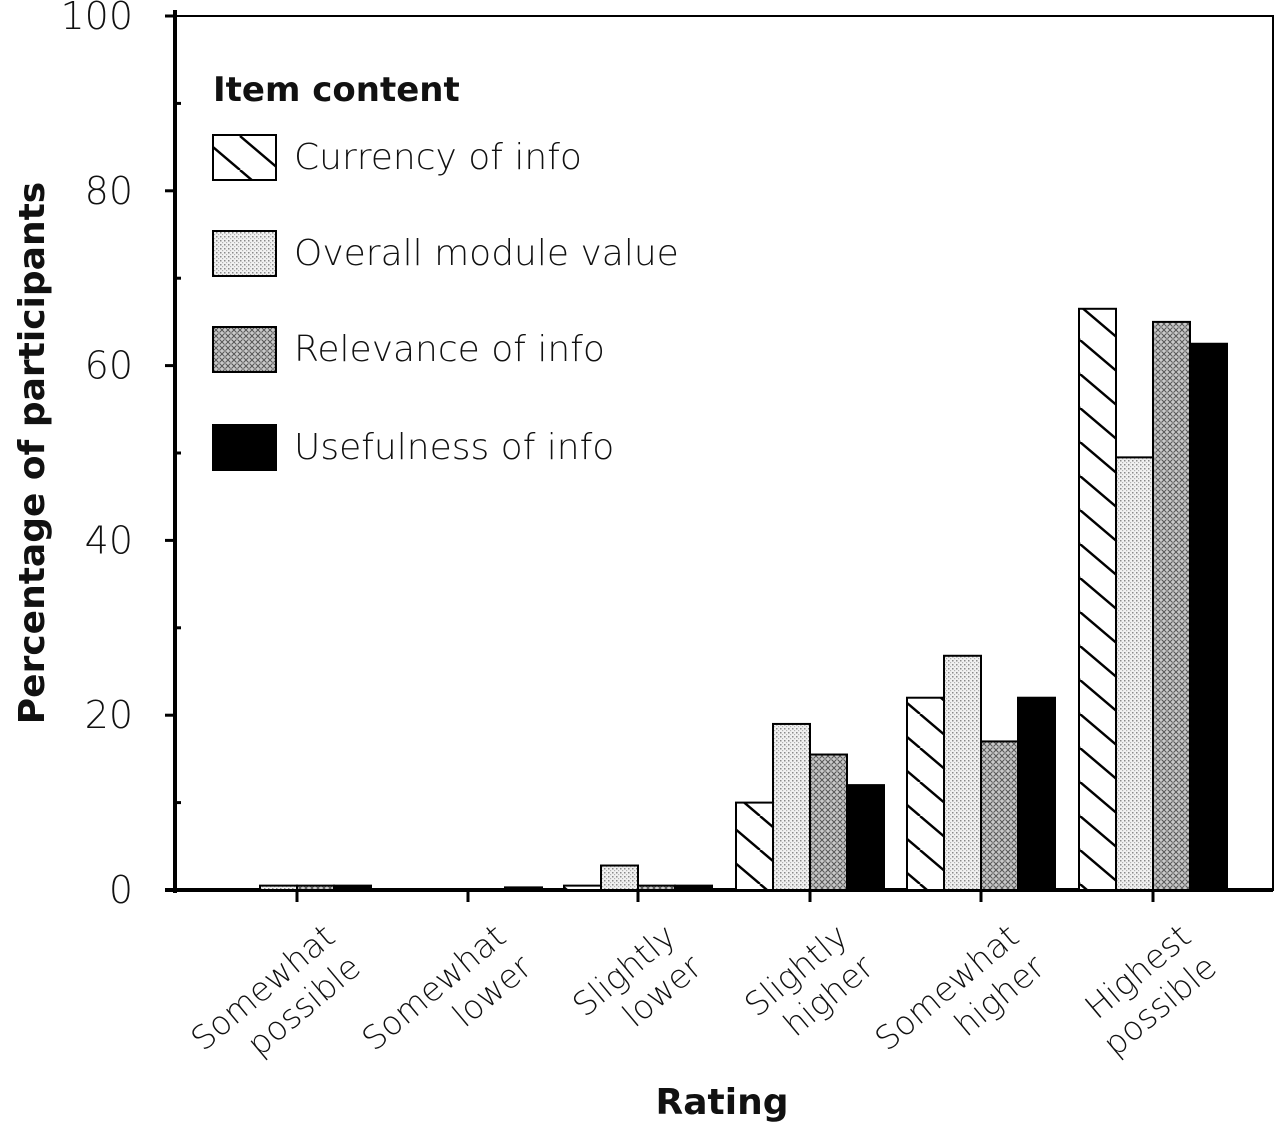 The image size is (1280, 1125). Describe the element at coordinates (32, 453) in the screenshot. I see `y-axis-title: Percentage of participants` at that location.